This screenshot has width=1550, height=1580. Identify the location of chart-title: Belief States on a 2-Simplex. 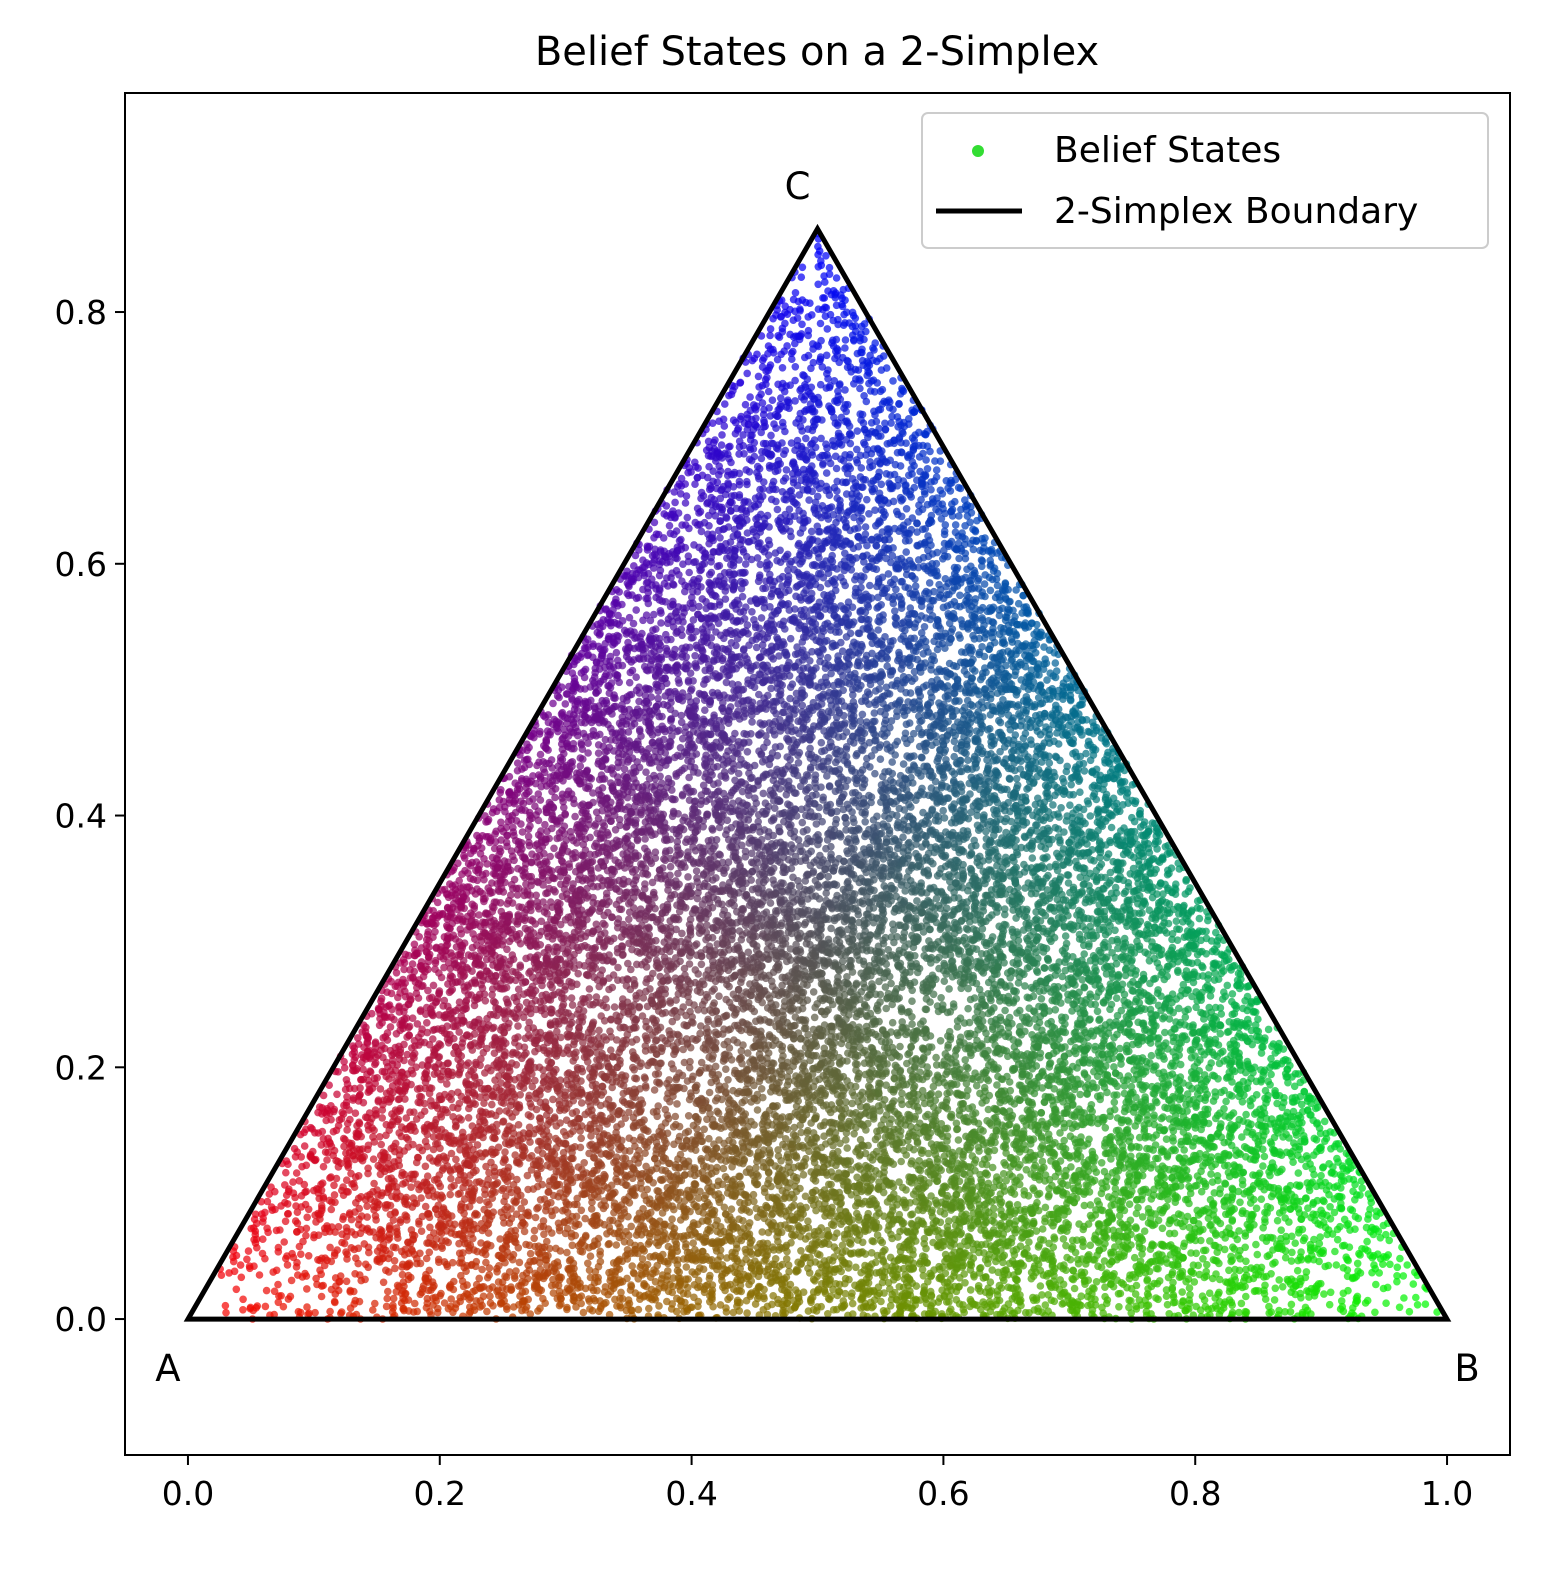
(817, 52).